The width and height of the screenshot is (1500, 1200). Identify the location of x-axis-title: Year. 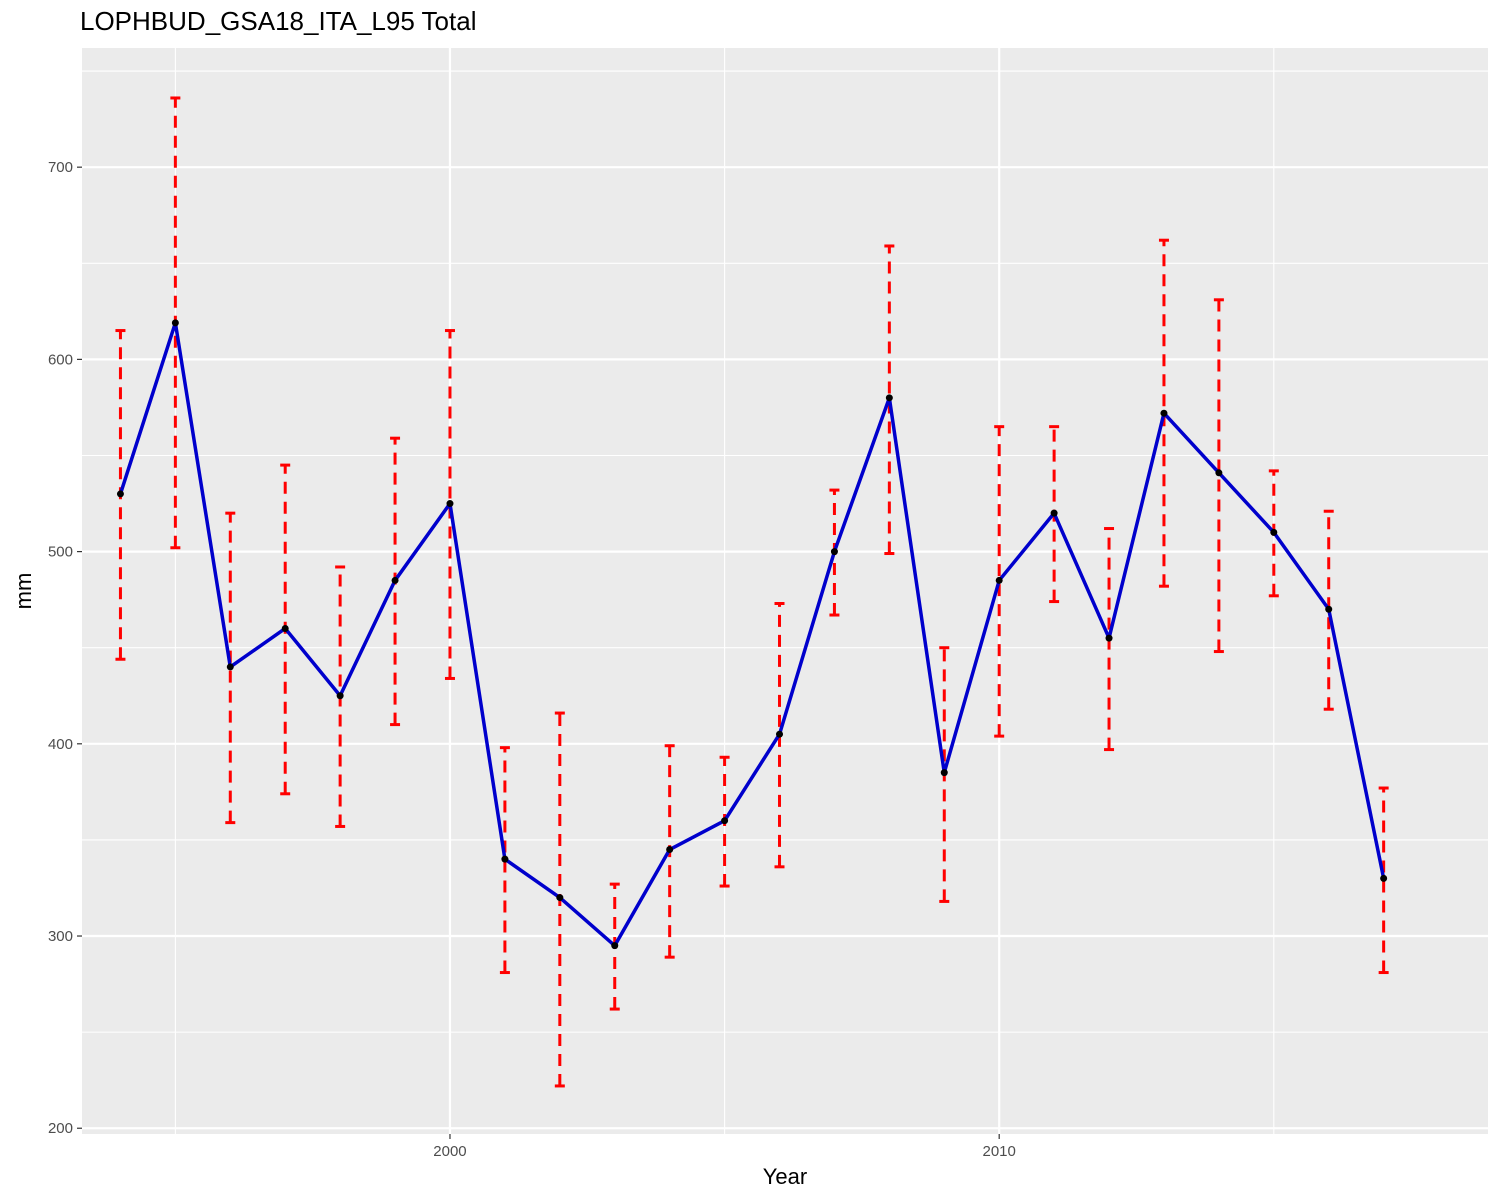
(785, 1176).